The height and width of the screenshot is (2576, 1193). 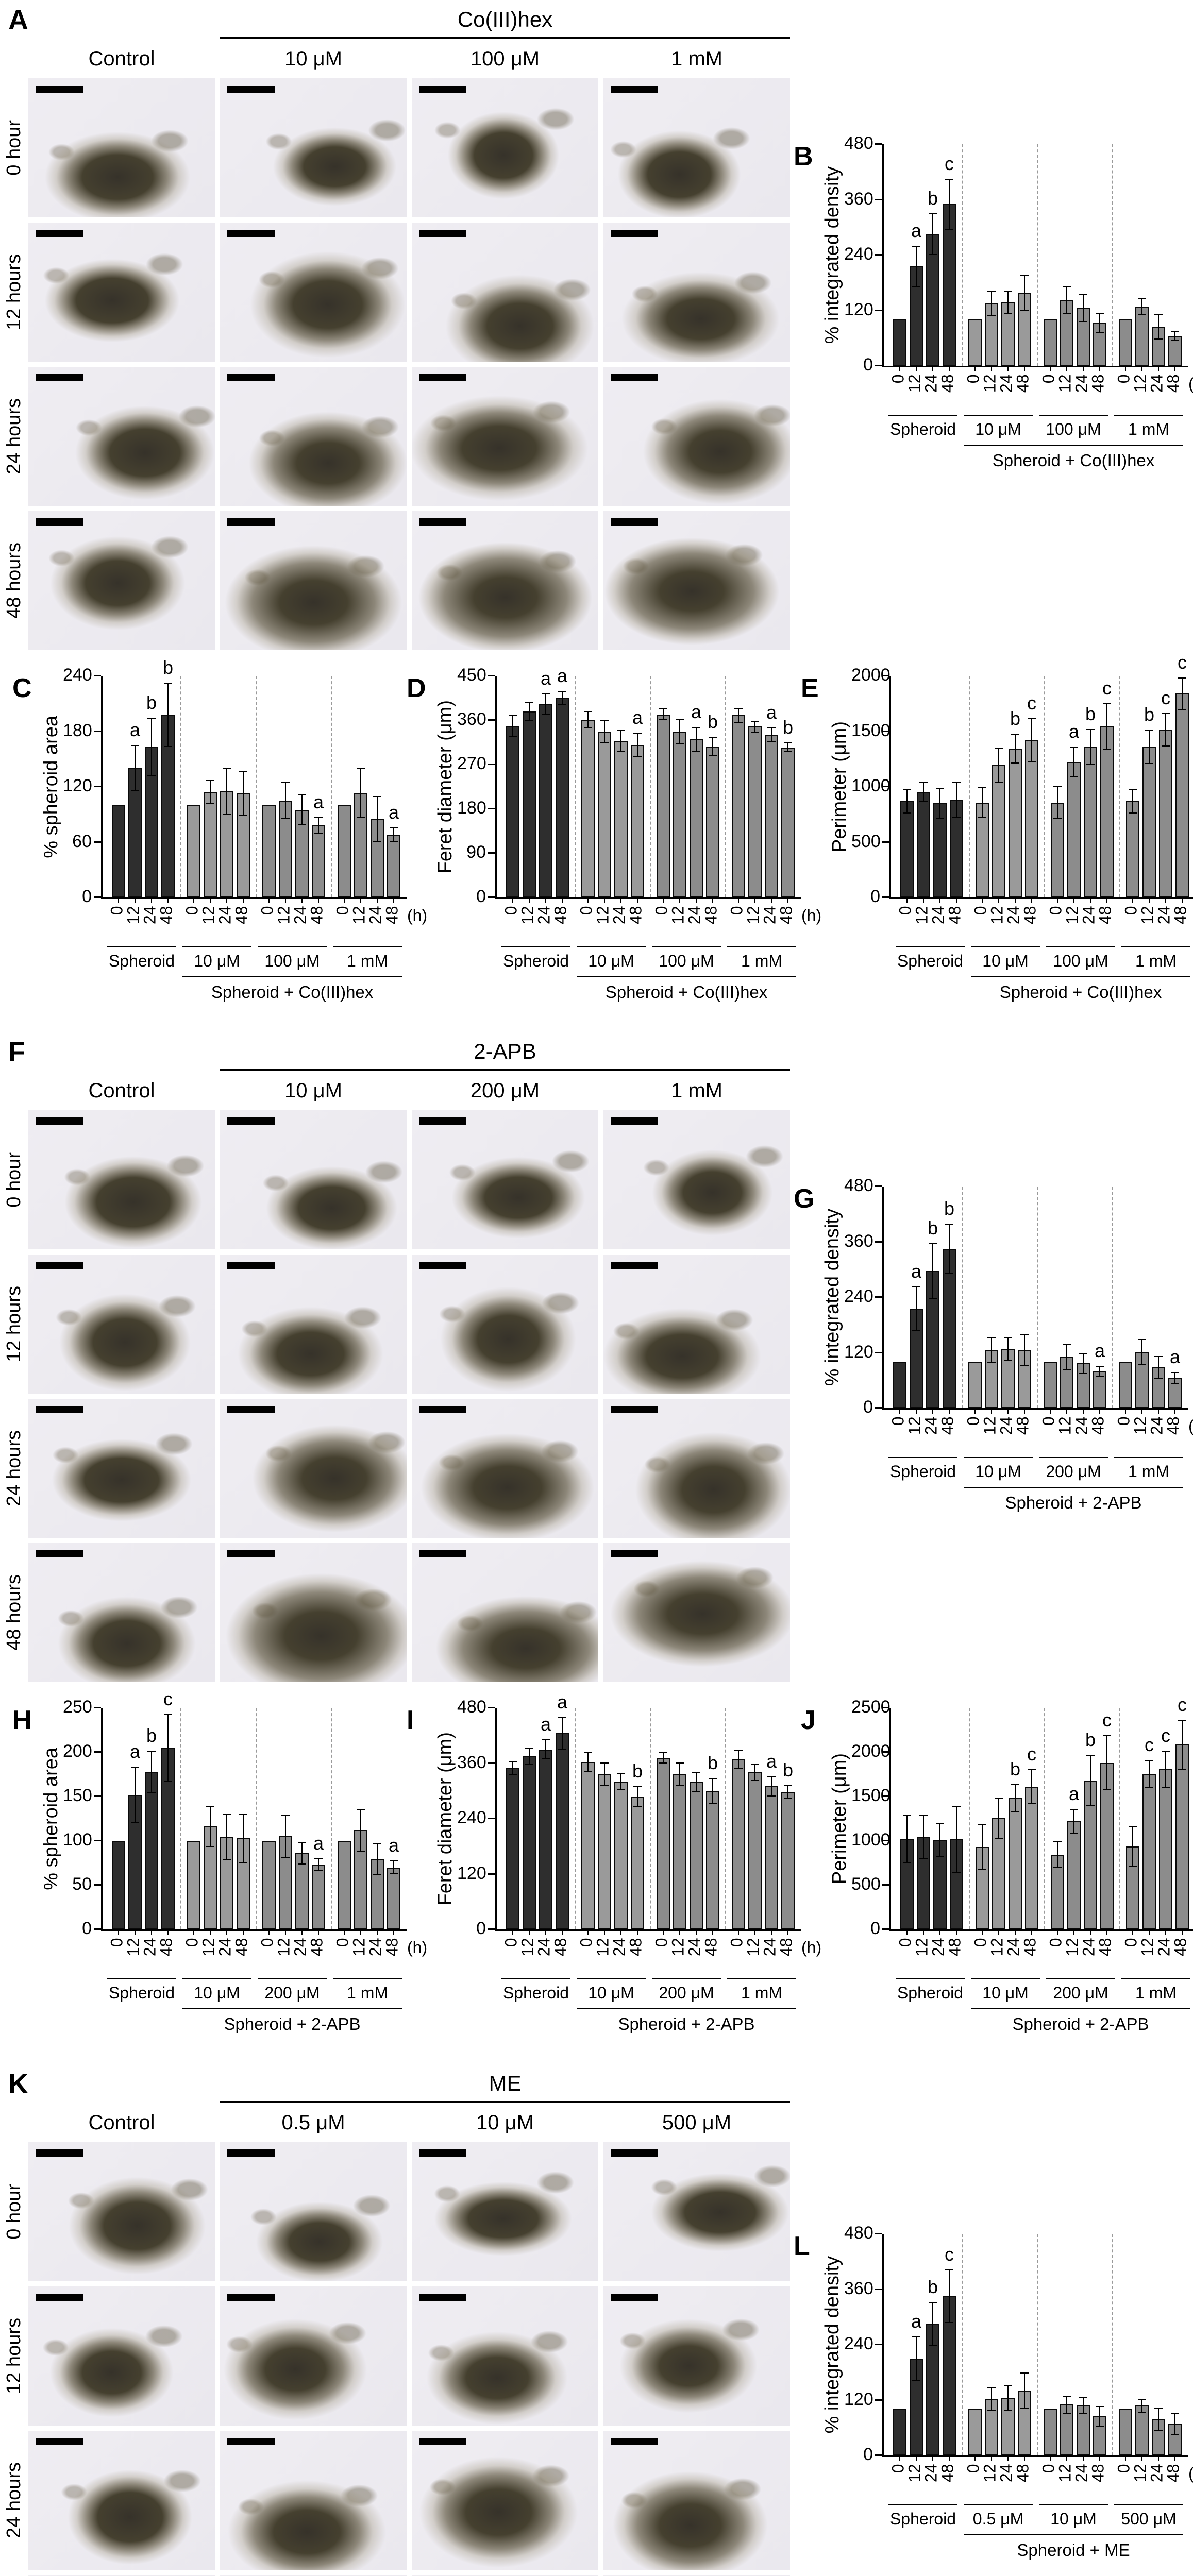 I want to click on row-label-text: 12 hours, so click(x=14, y=1324).